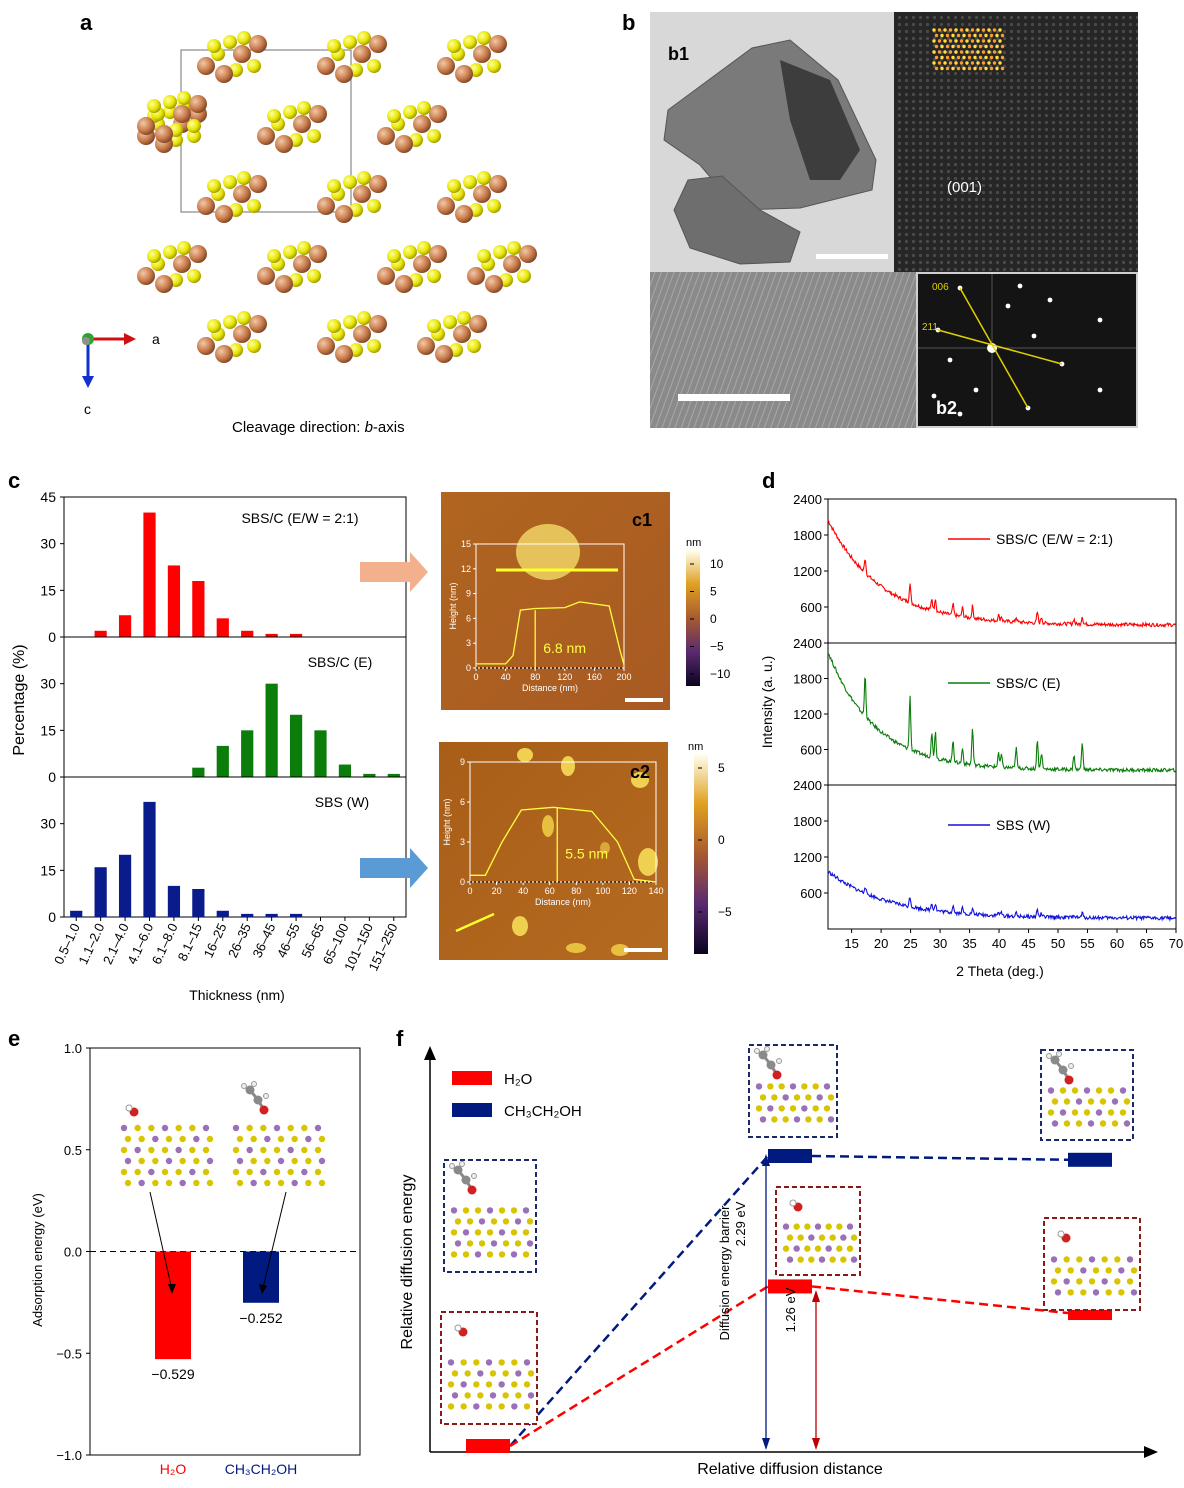  I want to click on x-tick-label: 45, so click(1028, 943).